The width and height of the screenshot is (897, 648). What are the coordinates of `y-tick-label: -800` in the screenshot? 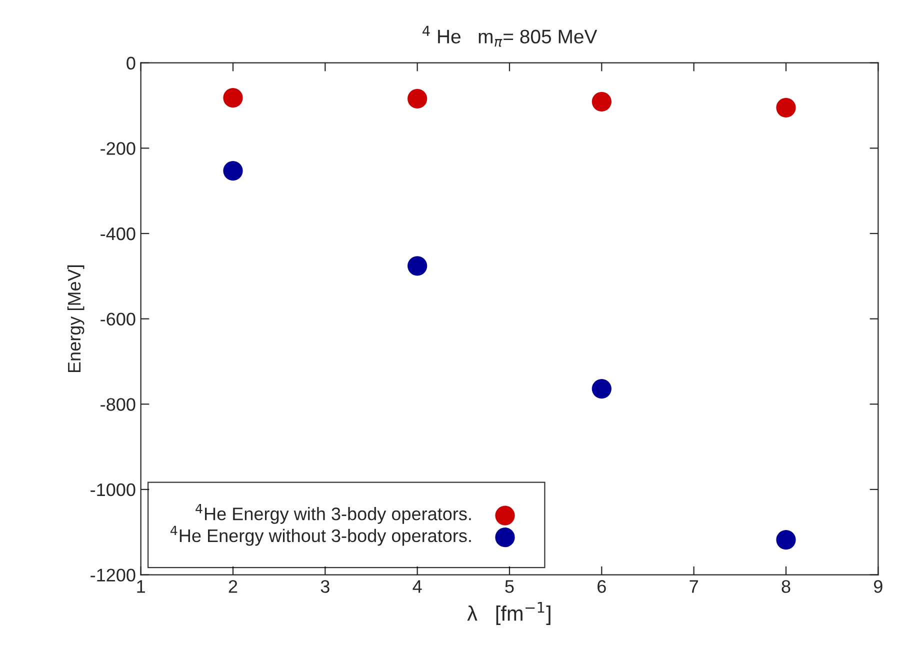 It's located at (118, 404).